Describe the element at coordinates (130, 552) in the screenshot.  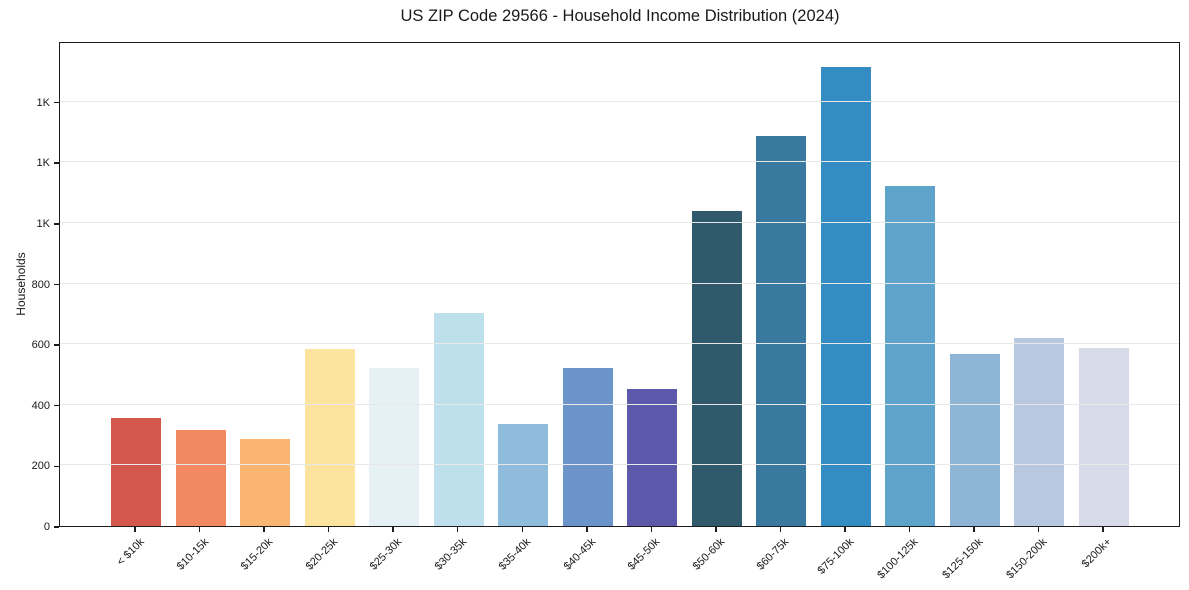
I see `x-axis-tick-label: < $10k` at that location.